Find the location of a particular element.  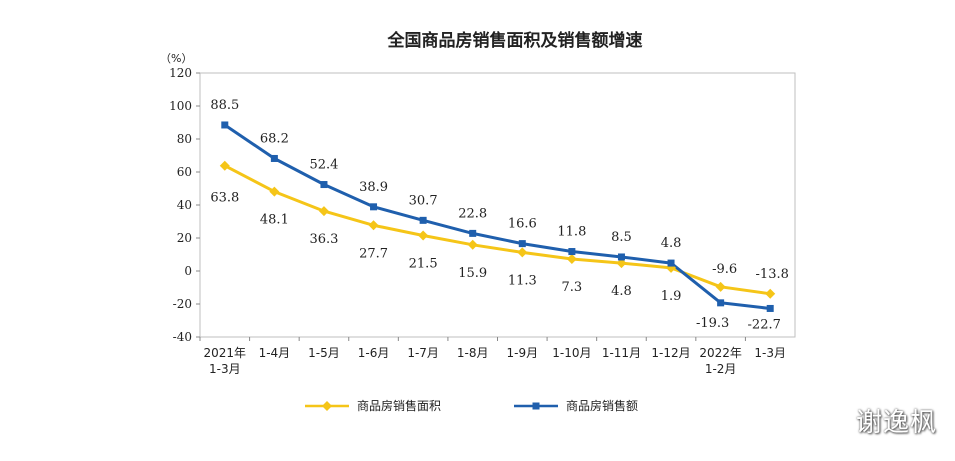

data-label: 15.9 is located at coordinates (472, 273).